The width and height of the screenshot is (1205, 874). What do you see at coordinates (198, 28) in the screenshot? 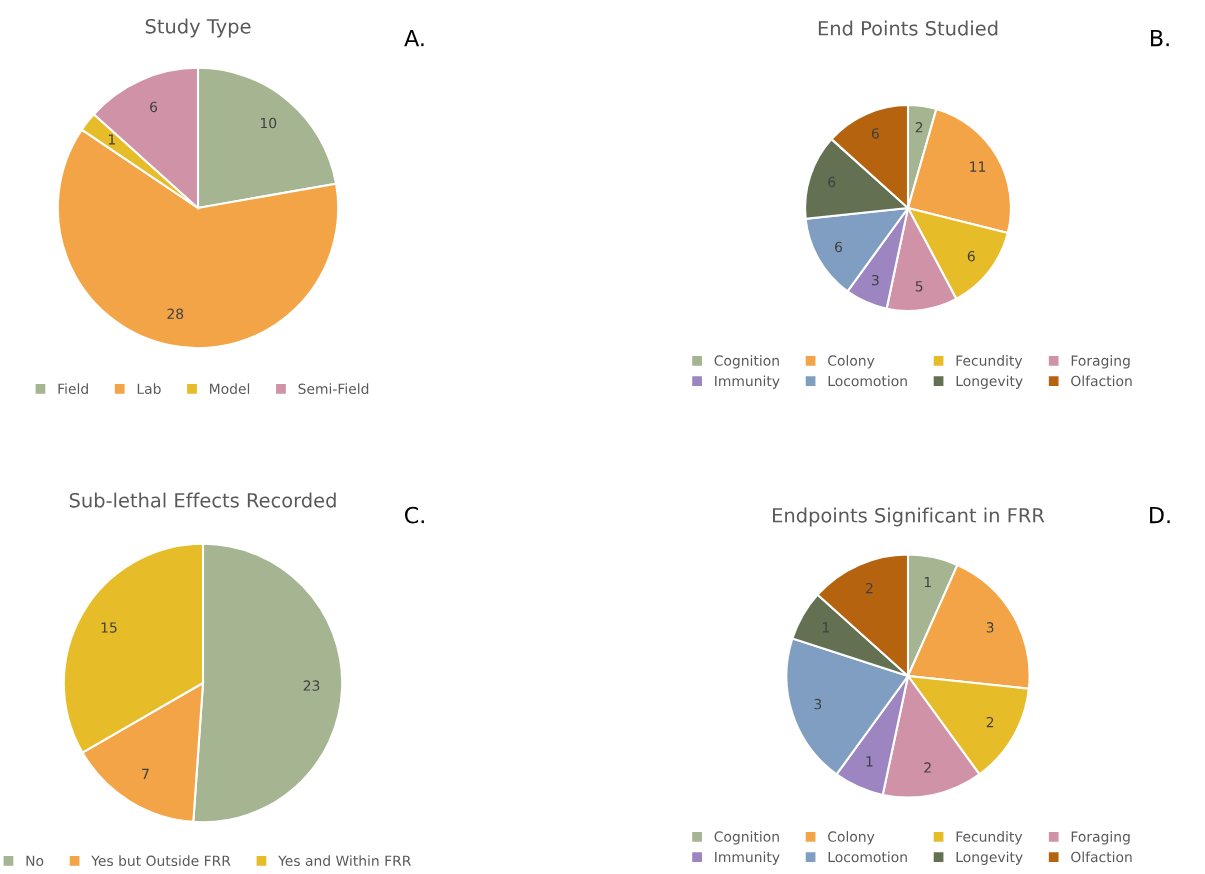
I see `chart-title: Study Type` at bounding box center [198, 28].